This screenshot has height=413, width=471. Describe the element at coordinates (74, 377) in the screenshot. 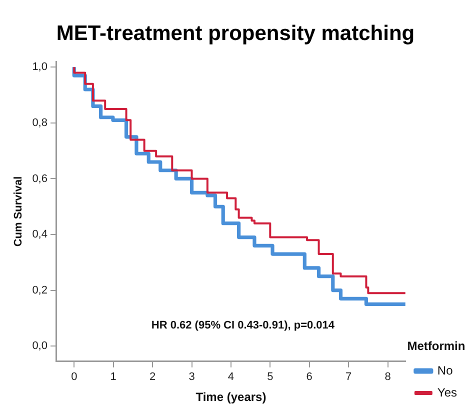

I see `x-tick-label: 0` at that location.